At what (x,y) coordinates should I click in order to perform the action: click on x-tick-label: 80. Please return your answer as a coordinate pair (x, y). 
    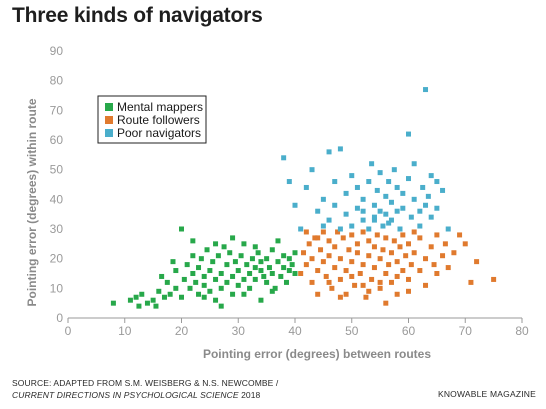
    Looking at the image, I should click on (522, 331).